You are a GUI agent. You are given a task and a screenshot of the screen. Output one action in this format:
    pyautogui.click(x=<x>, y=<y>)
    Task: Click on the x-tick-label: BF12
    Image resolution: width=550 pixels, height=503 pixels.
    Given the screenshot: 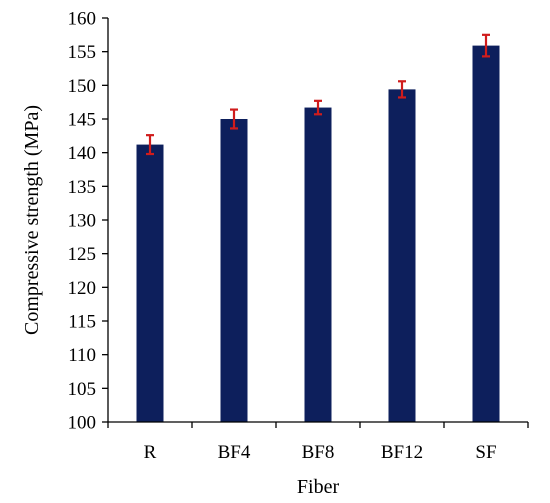 What is the action you would take?
    pyautogui.click(x=402, y=452)
    